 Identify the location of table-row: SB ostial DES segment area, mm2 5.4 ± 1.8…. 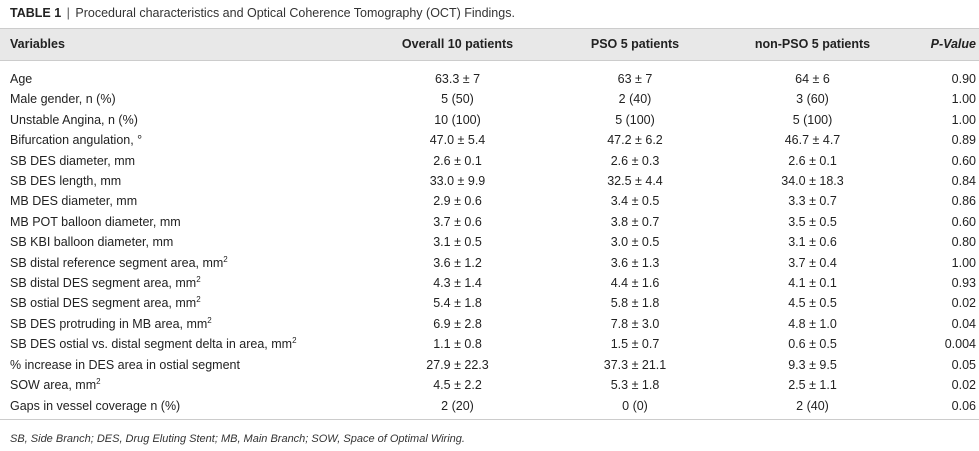
(489, 303).